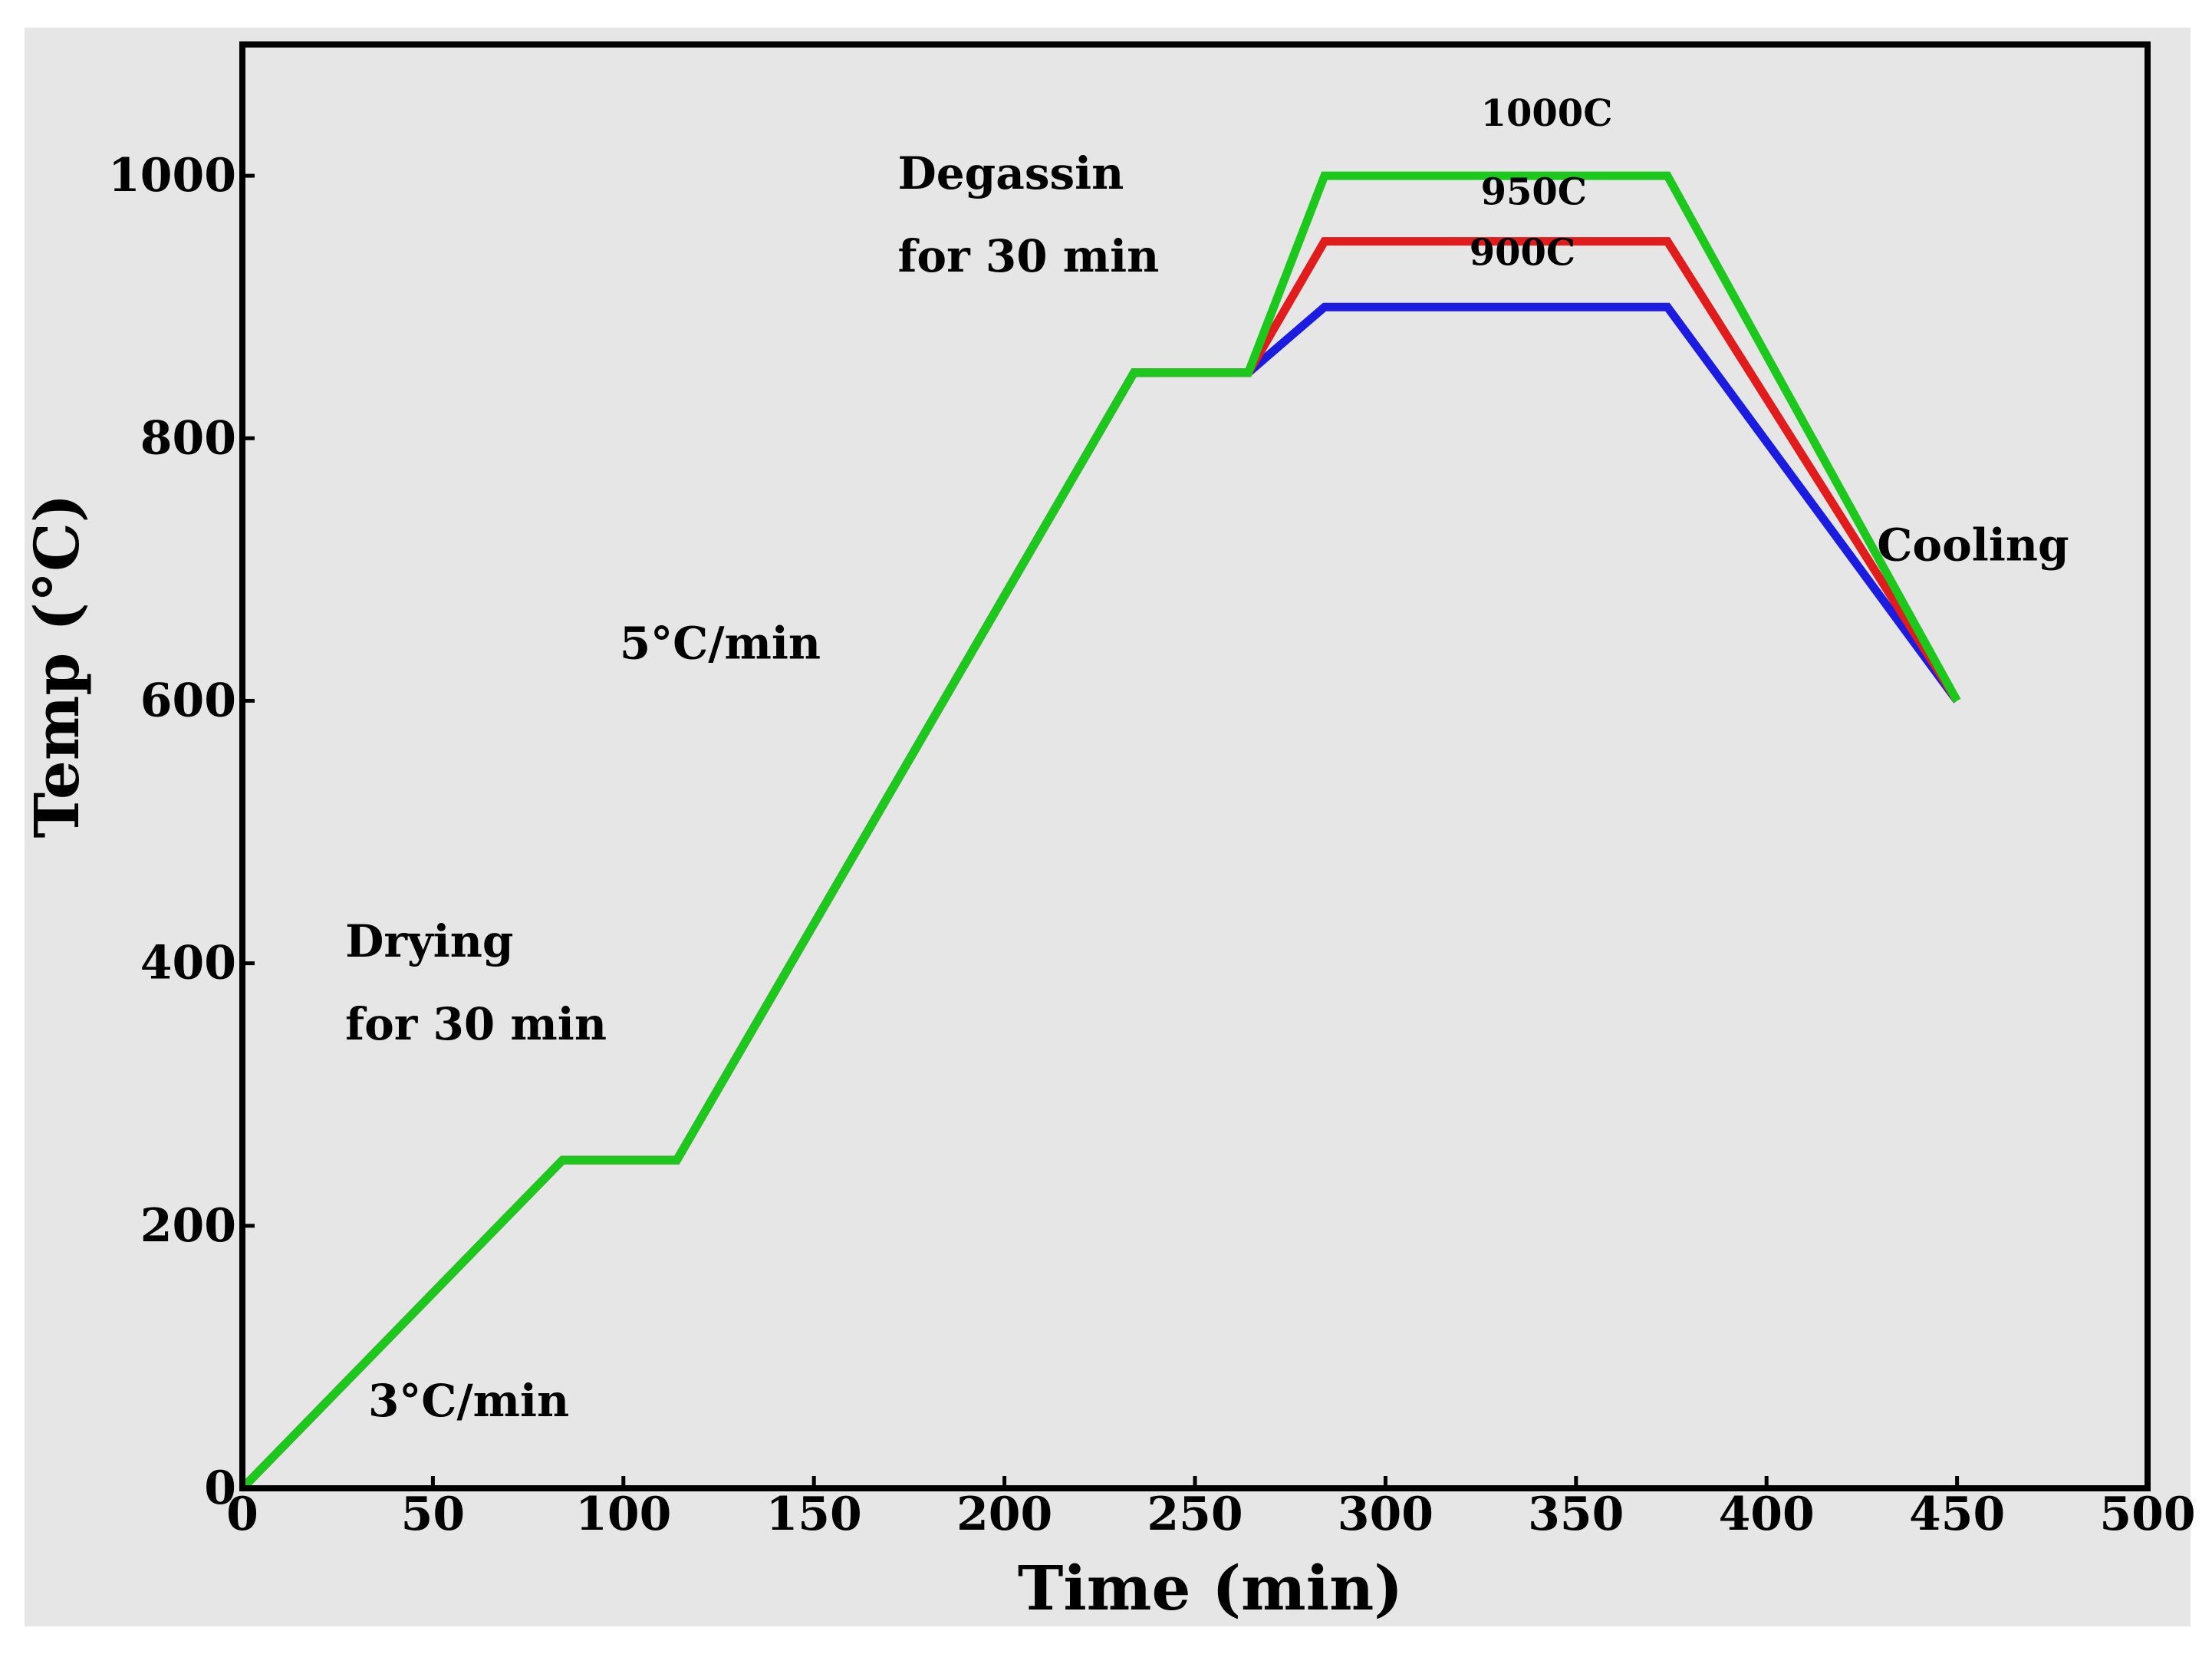 The image size is (2212, 1654). What do you see at coordinates (220, 1488) in the screenshot?
I see `y-tick-label: 0` at bounding box center [220, 1488].